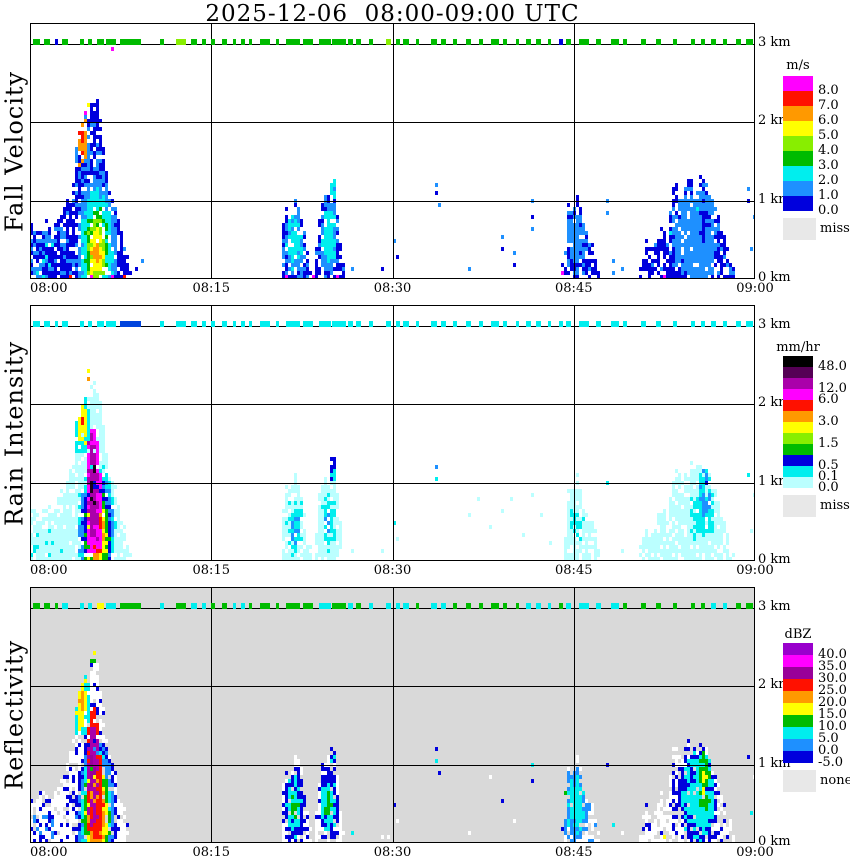 The height and width of the screenshot is (868, 850). Describe the element at coordinates (832, 654) in the screenshot. I see `colorbar-tick-label: 40.0` at that location.